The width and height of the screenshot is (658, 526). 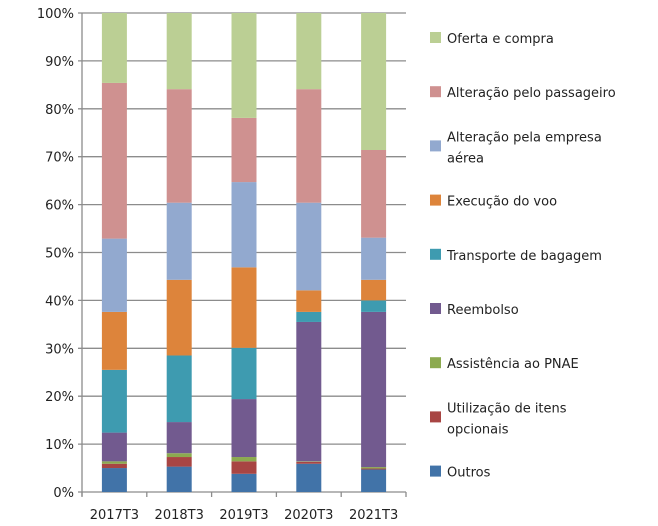 I want to click on y-tick-label: 50%, so click(x=59, y=254).